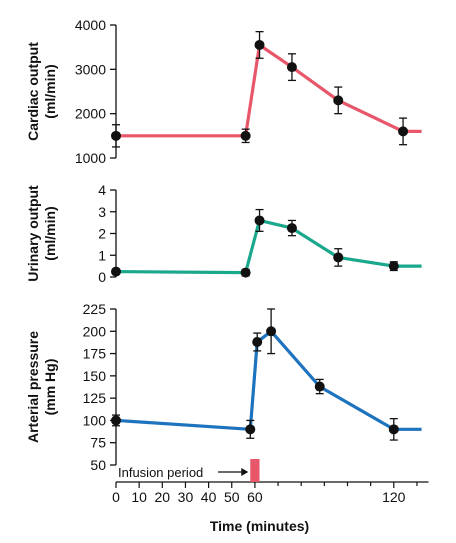 This screenshot has height=543, width=456. What do you see at coordinates (90, 158) in the screenshot?
I see `y-tick-label: 1000` at bounding box center [90, 158].